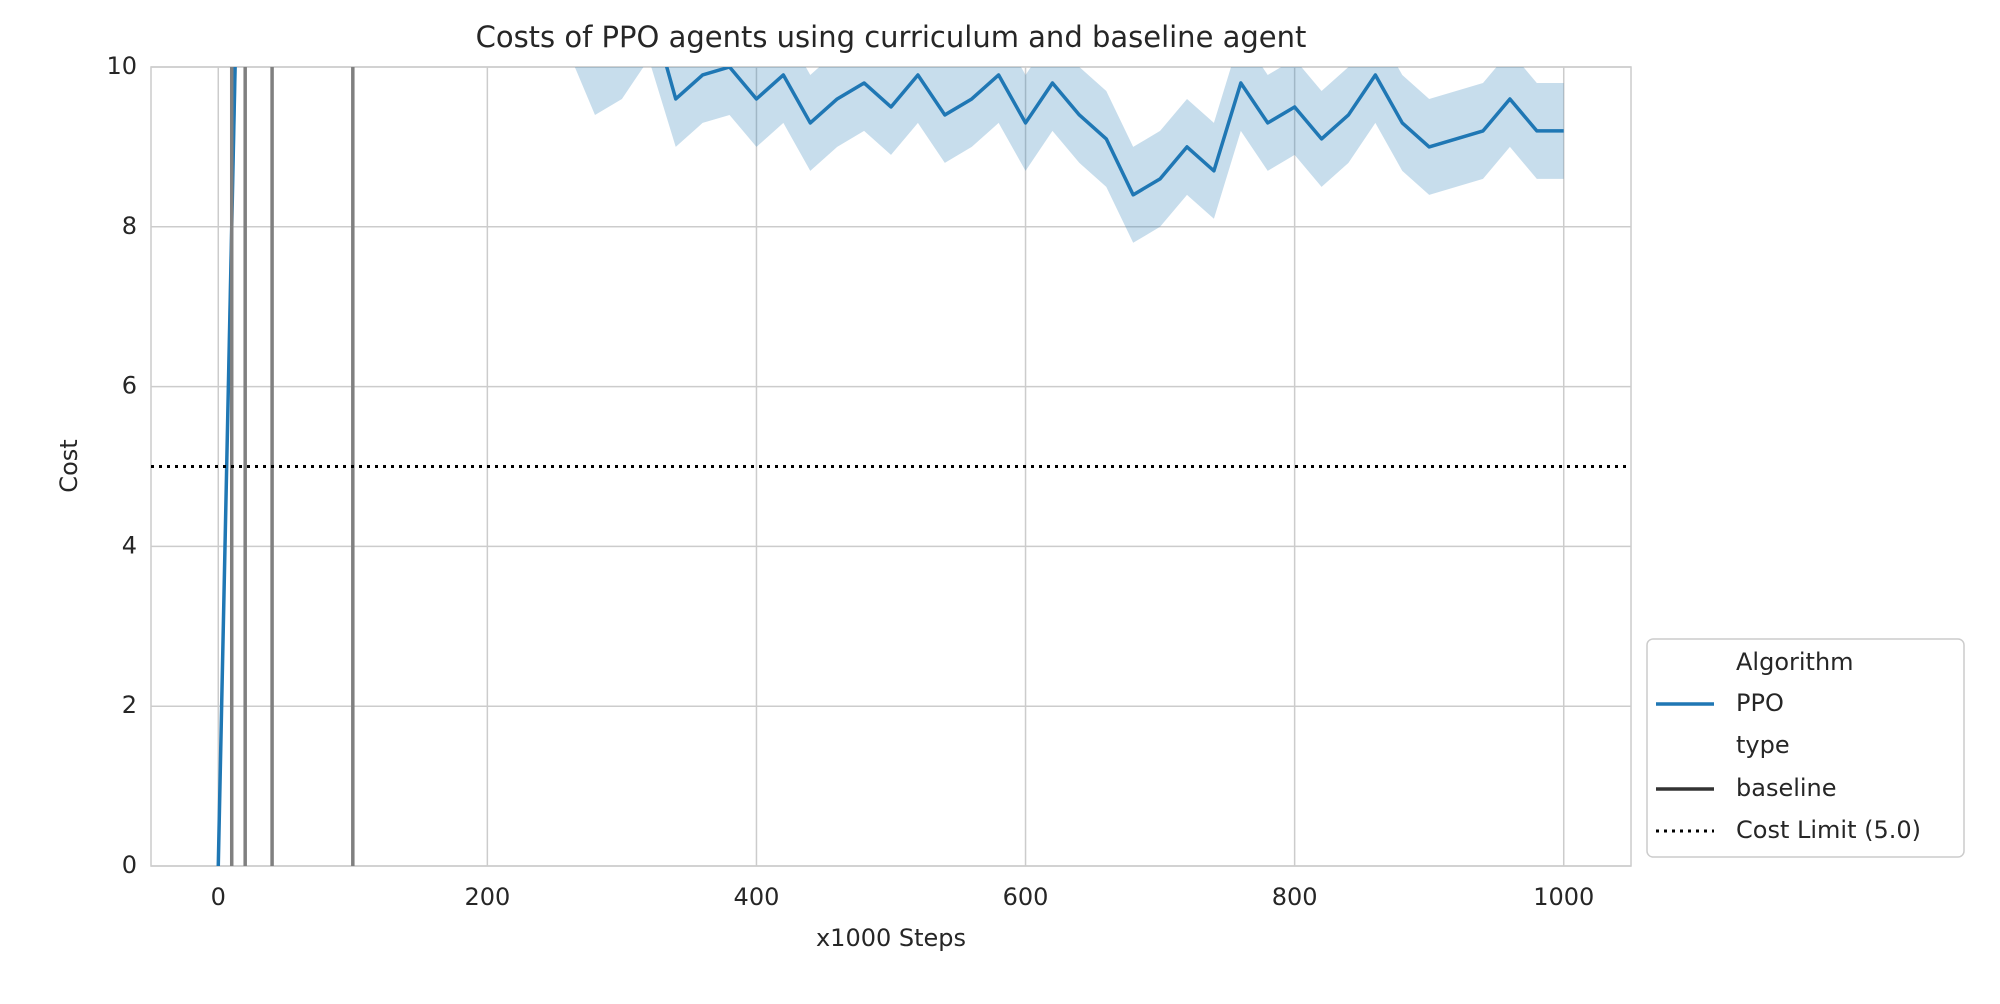 The width and height of the screenshot is (2000, 1004). Describe the element at coordinates (1786, 788) in the screenshot. I see `legend-label: baseline` at that location.